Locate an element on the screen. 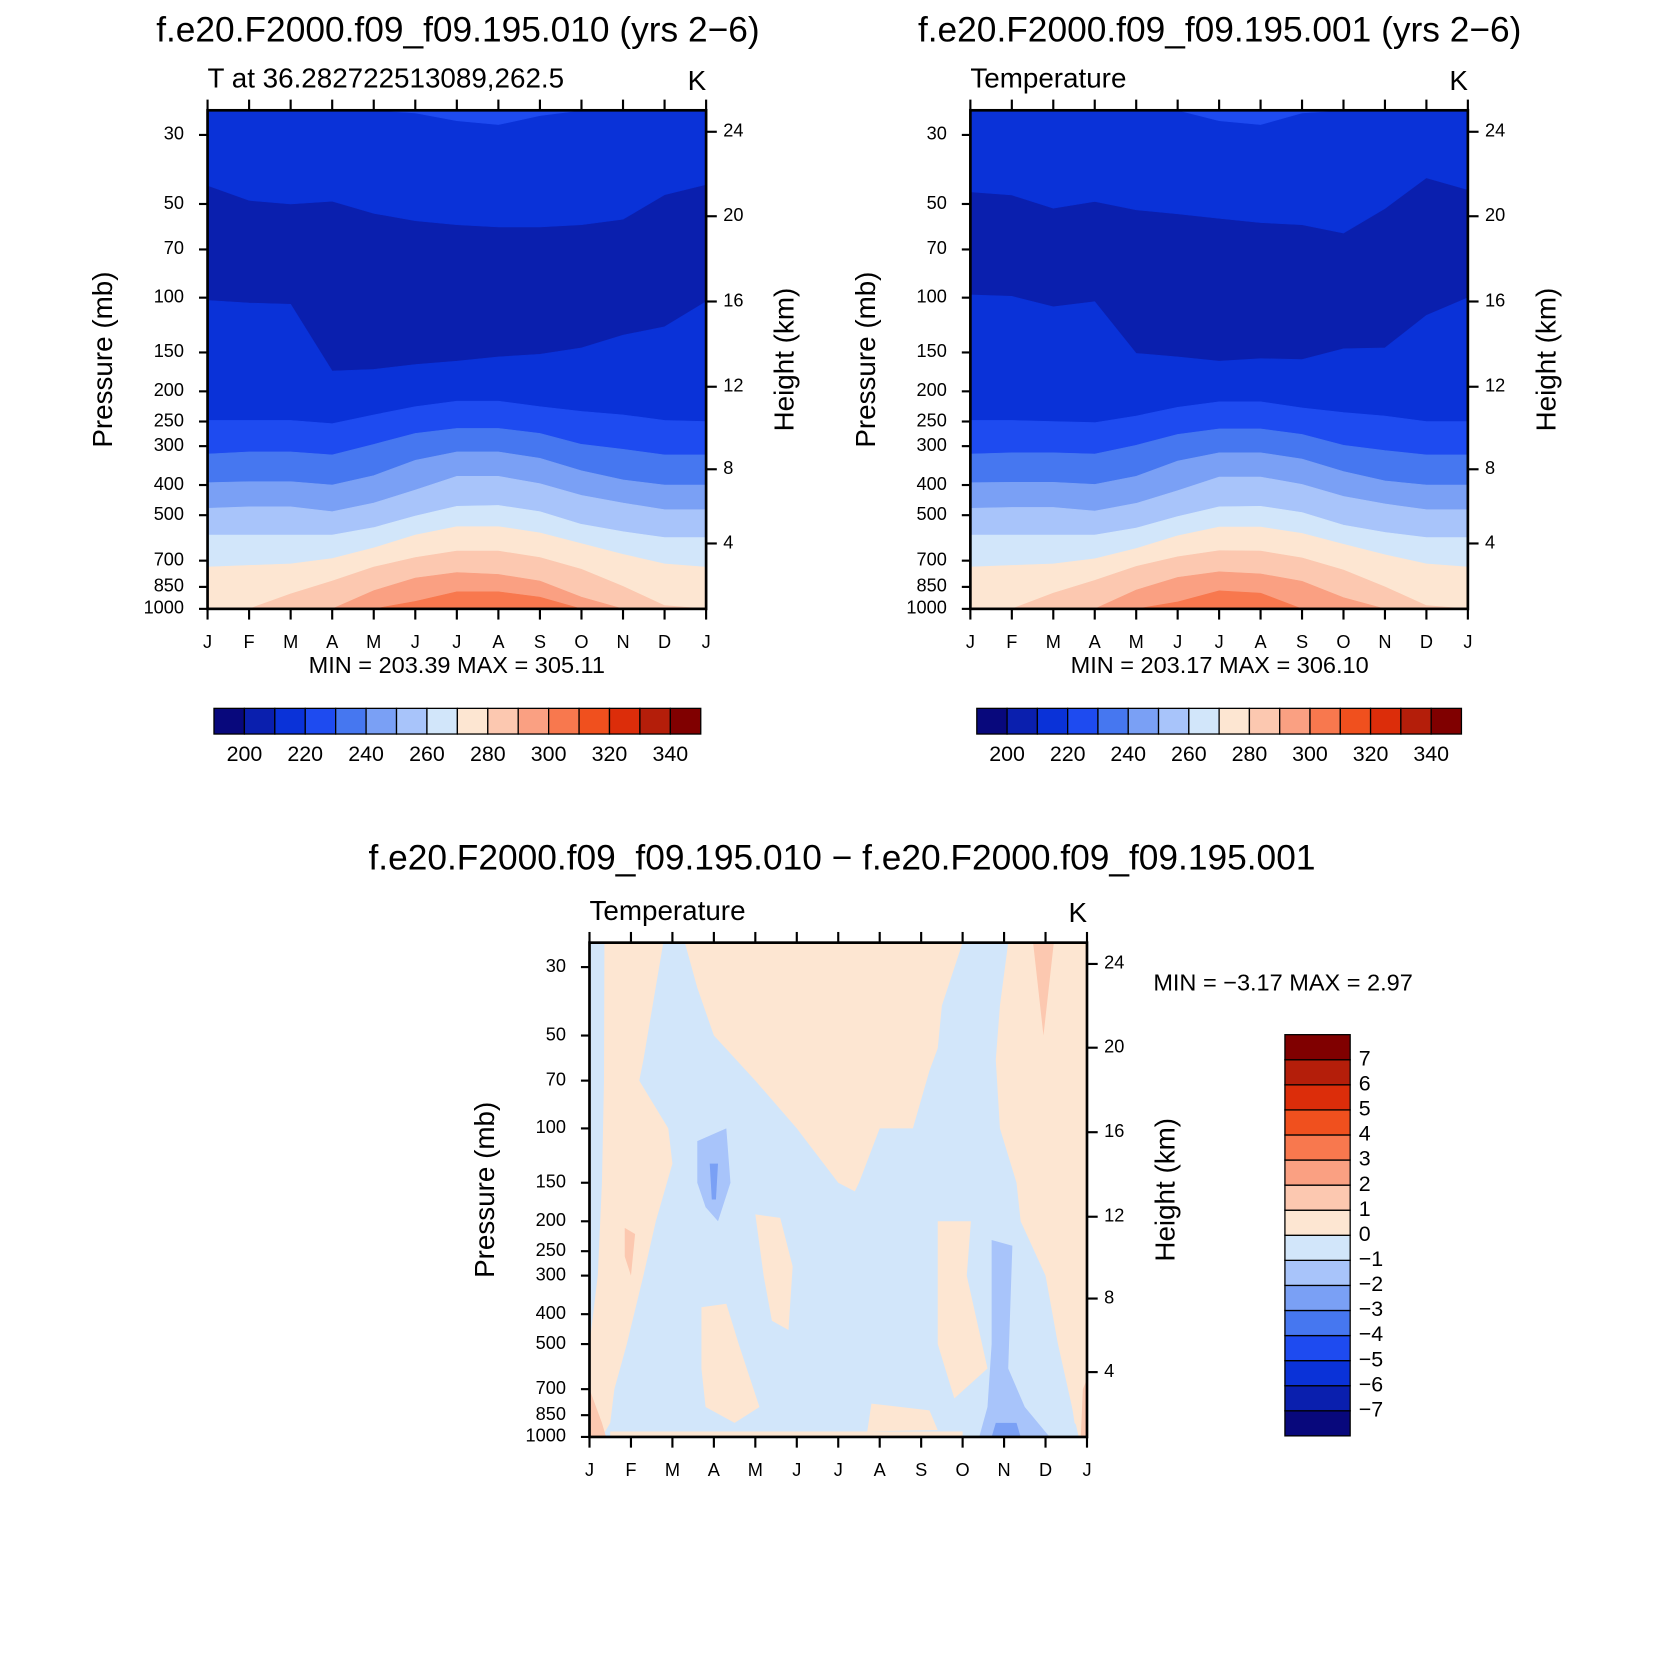 The height and width of the screenshot is (1666, 1669). y-tick-label: 200 is located at coordinates (932, 390).